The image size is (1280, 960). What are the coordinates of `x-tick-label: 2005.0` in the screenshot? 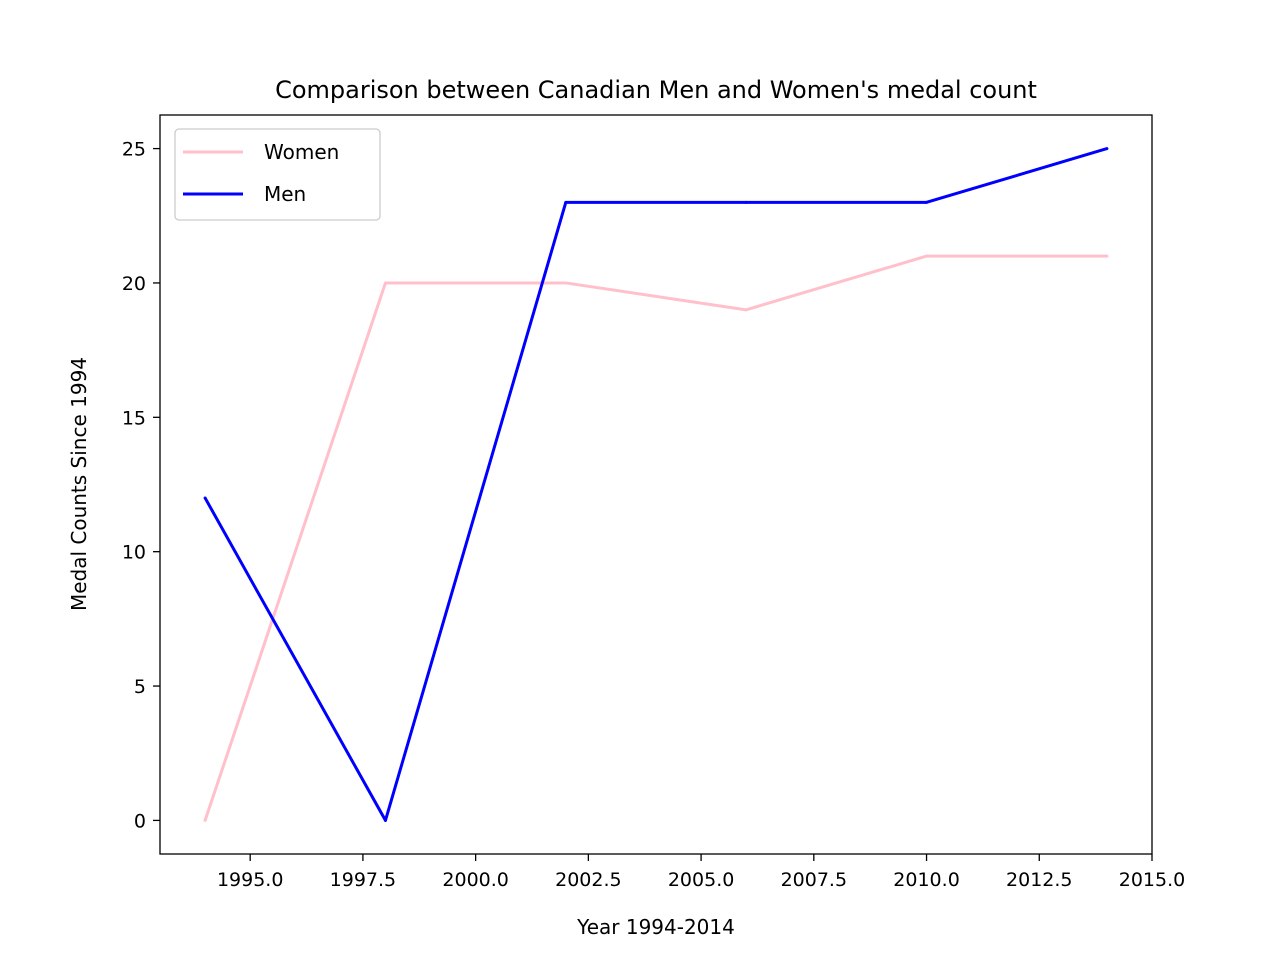 It's located at (701, 880).